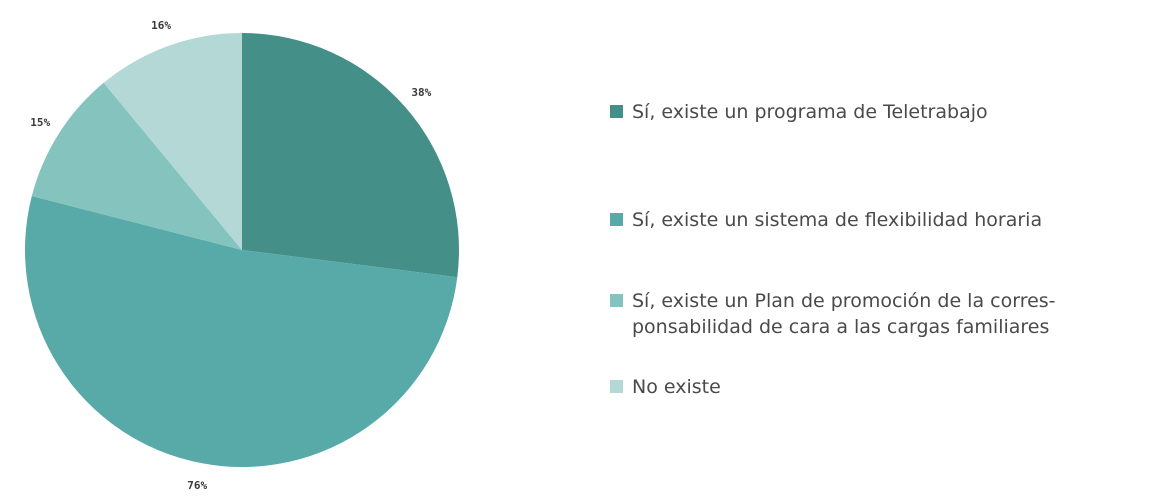 This screenshot has width=1165, height=497. What do you see at coordinates (421, 92) in the screenshot?
I see `pie-slice-label: 38%` at bounding box center [421, 92].